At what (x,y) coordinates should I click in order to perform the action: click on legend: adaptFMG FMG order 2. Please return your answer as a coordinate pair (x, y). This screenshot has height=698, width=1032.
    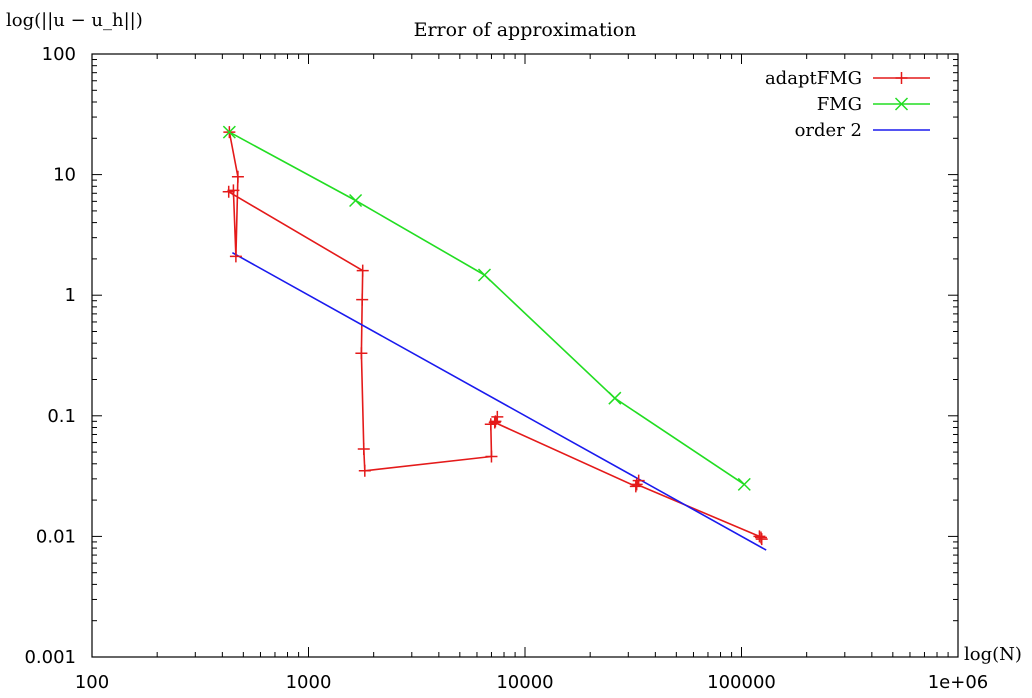
    Looking at the image, I should click on (847, 104).